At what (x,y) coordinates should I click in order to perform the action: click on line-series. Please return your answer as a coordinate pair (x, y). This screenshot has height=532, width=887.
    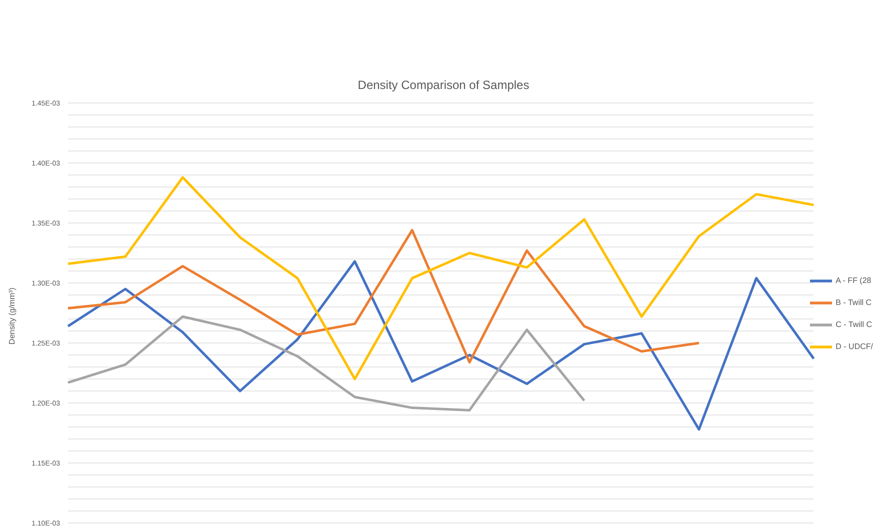
    Looking at the image, I should click on (326, 363).